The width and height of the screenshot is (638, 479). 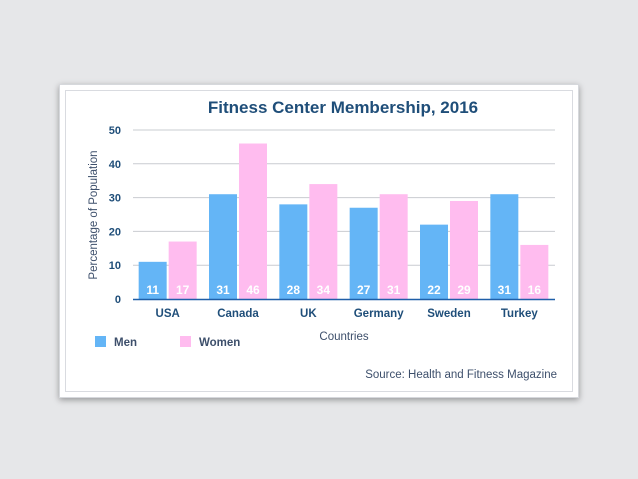 I want to click on x-axis-label: Countries, so click(x=343, y=337).